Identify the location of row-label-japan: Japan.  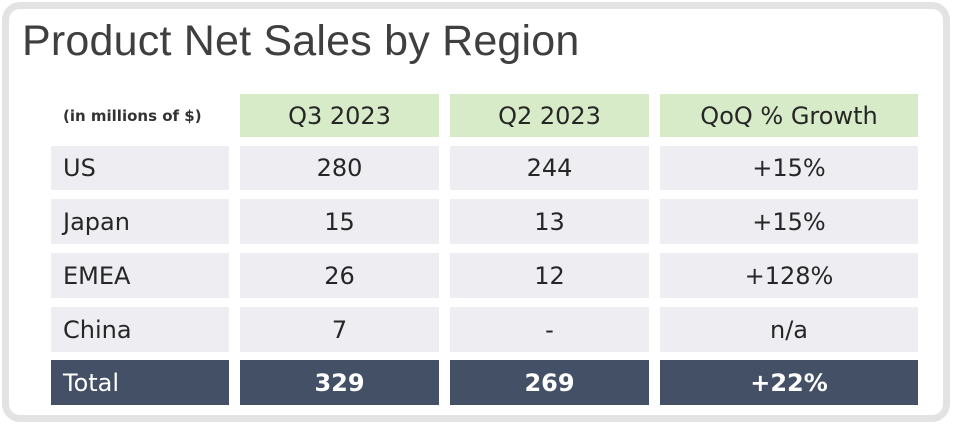
(140, 221).